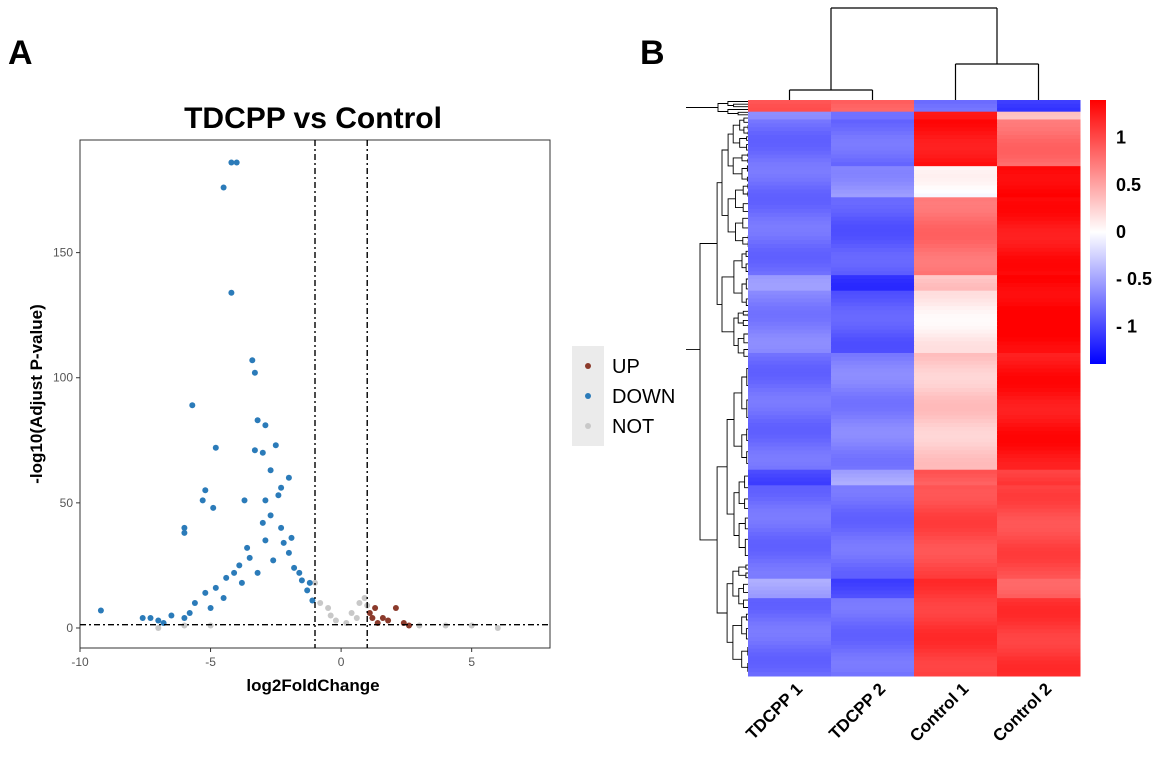 This screenshot has width=1168, height=768. I want to click on colorbar-tick-label: - 0.5, so click(1134, 279).